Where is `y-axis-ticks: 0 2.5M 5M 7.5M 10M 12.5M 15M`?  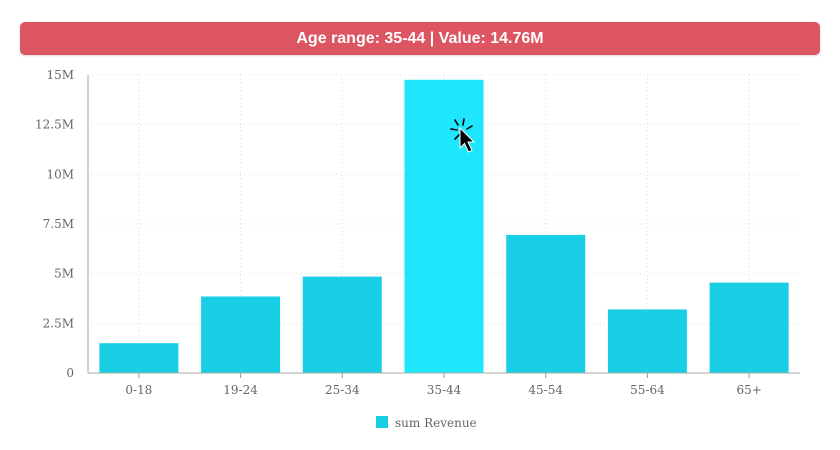 y-axis-ticks: 0 2.5M 5M 7.5M 10M 12.5M 15M is located at coordinates (54, 224).